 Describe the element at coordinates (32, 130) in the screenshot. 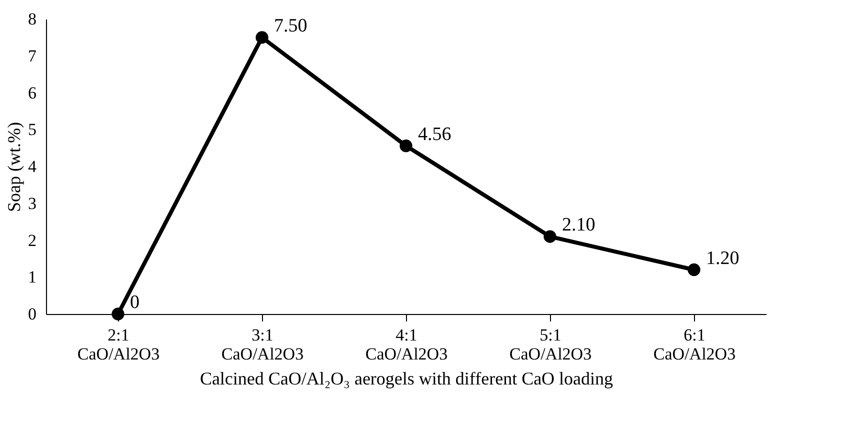

I see `y-tick-label: 5` at that location.